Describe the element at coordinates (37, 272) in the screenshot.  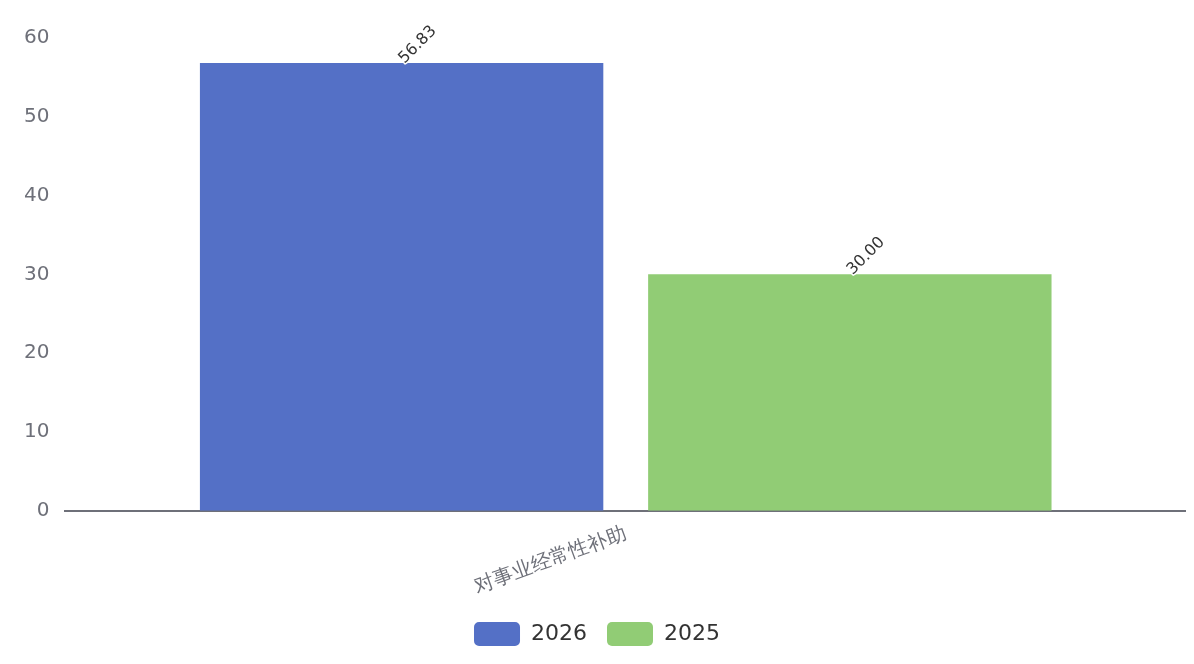
I see `y-tick-label: 30` at that location.